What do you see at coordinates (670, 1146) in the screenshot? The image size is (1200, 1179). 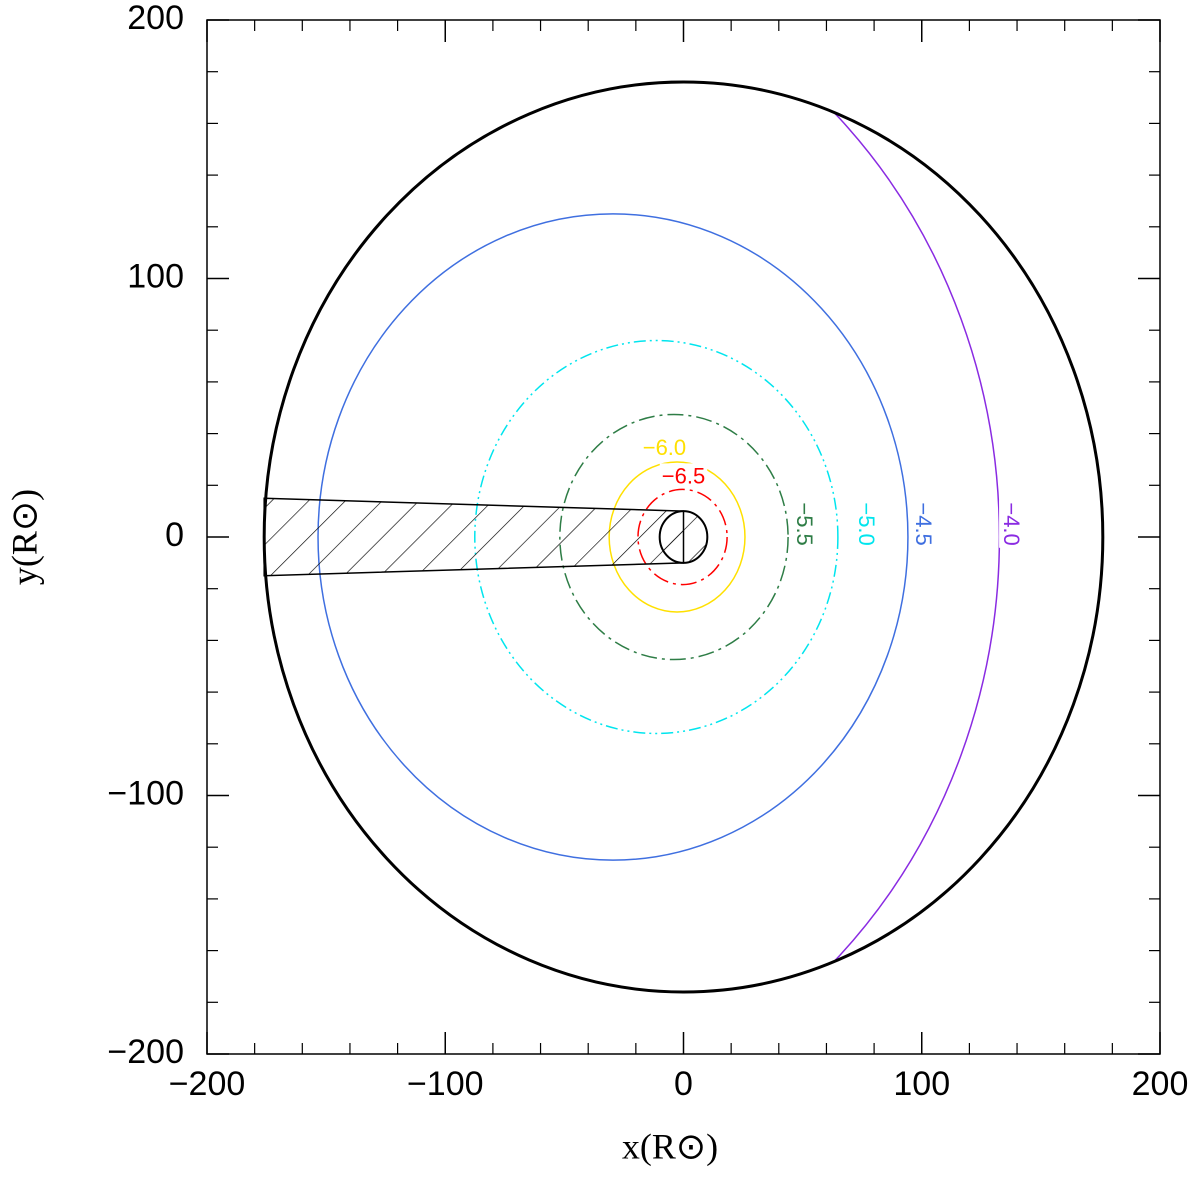 I see `x-axis-label: x(R⊙)` at bounding box center [670, 1146].